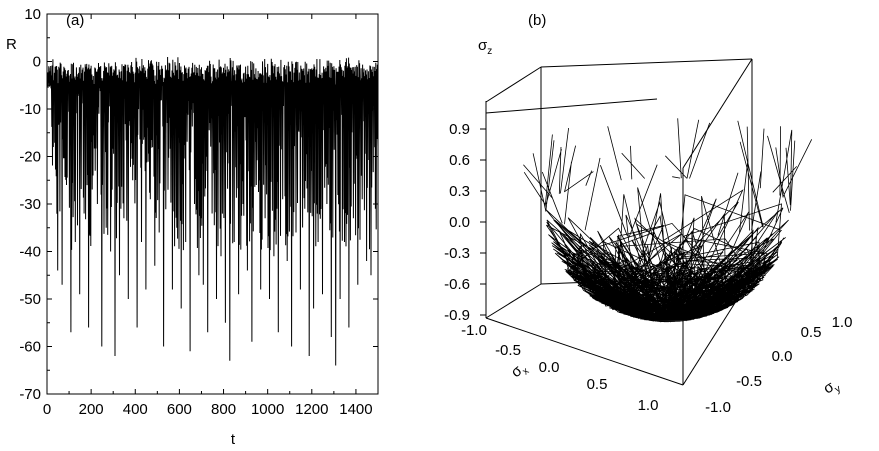 The width and height of the screenshot is (879, 451). I want to click on z-tick-labels: 0.9 0.6 0.3 0.0 -0.3 -0.6 -0.9, so click(465, 222).